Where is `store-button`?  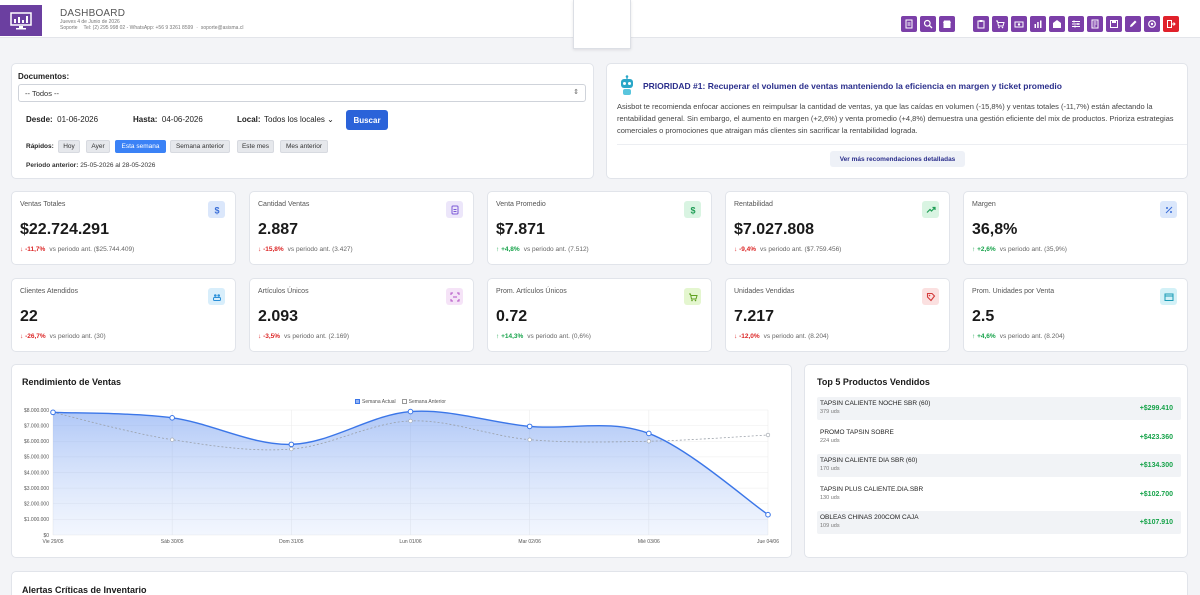
store-button is located at coordinates (947, 24).